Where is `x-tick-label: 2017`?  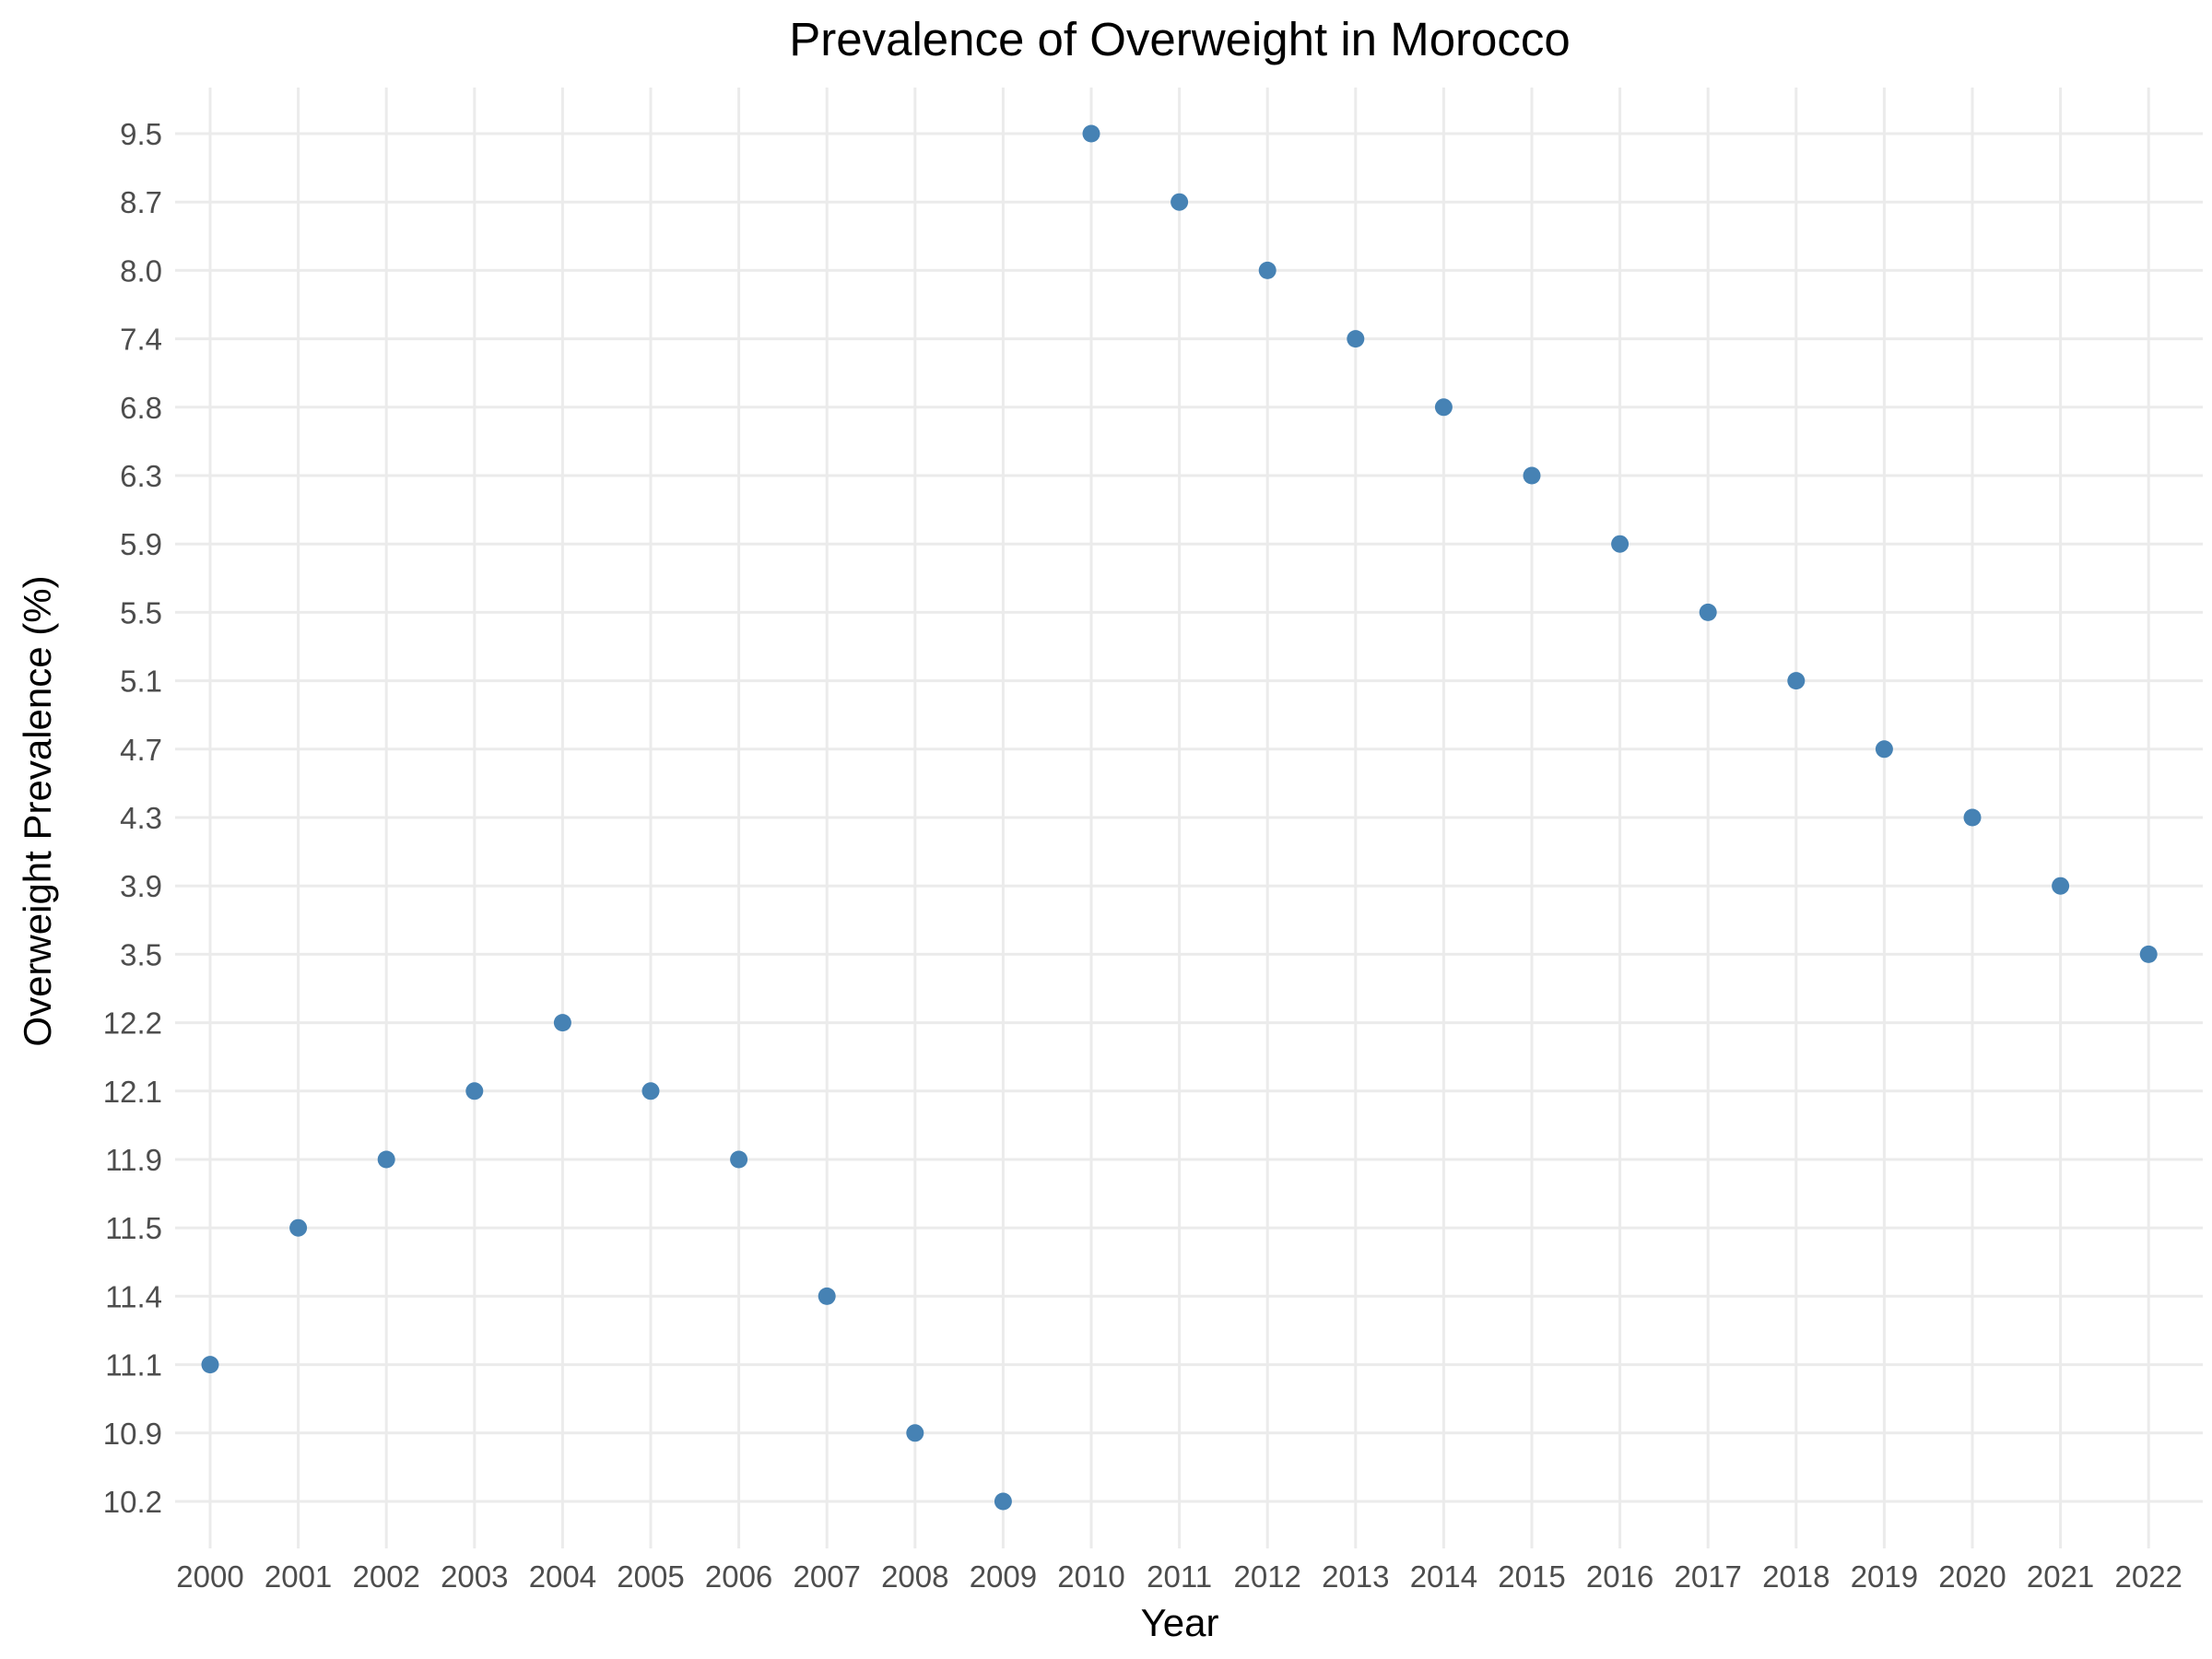
x-tick-label: 2017 is located at coordinates (1707, 1576).